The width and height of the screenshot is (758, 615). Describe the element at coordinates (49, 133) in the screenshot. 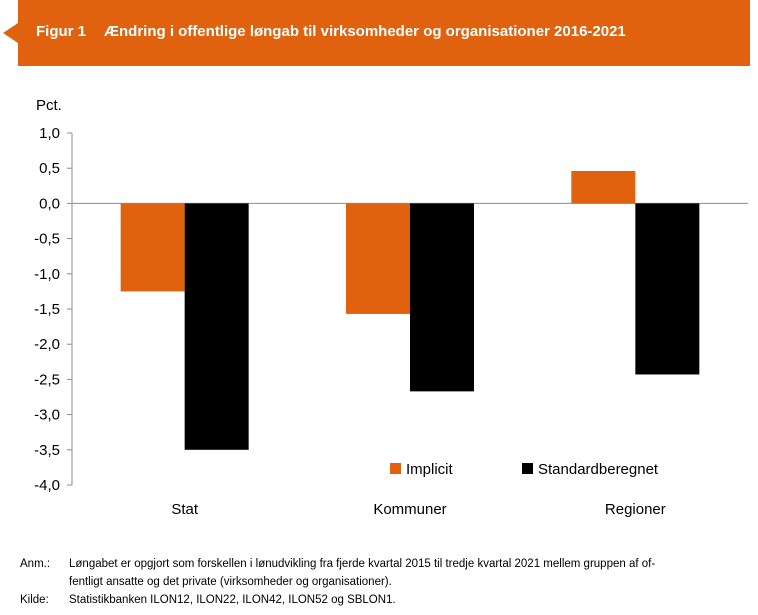

I see `y-tick-label: 1,0` at that location.